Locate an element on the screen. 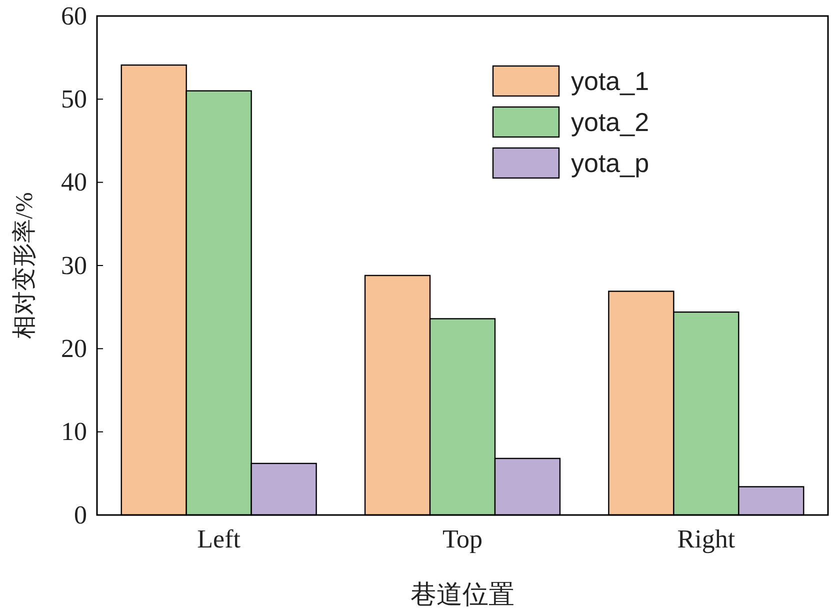  x-tick-label: Right is located at coordinates (706, 539).